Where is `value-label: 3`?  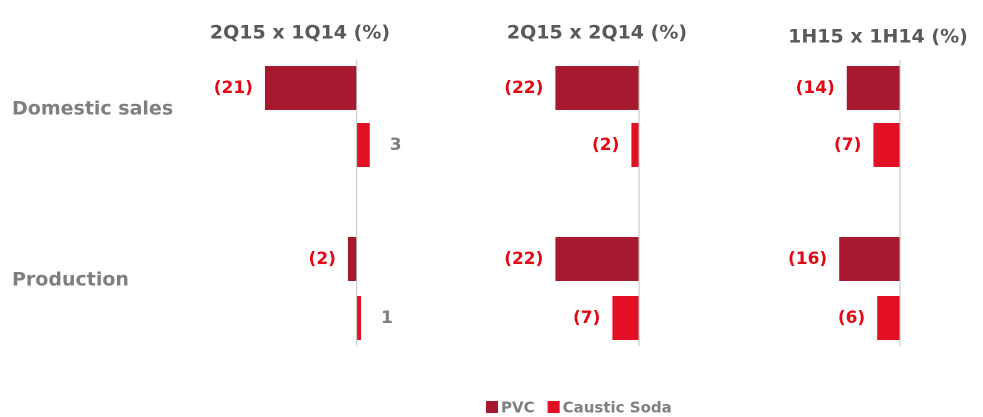 value-label: 3 is located at coordinates (396, 145).